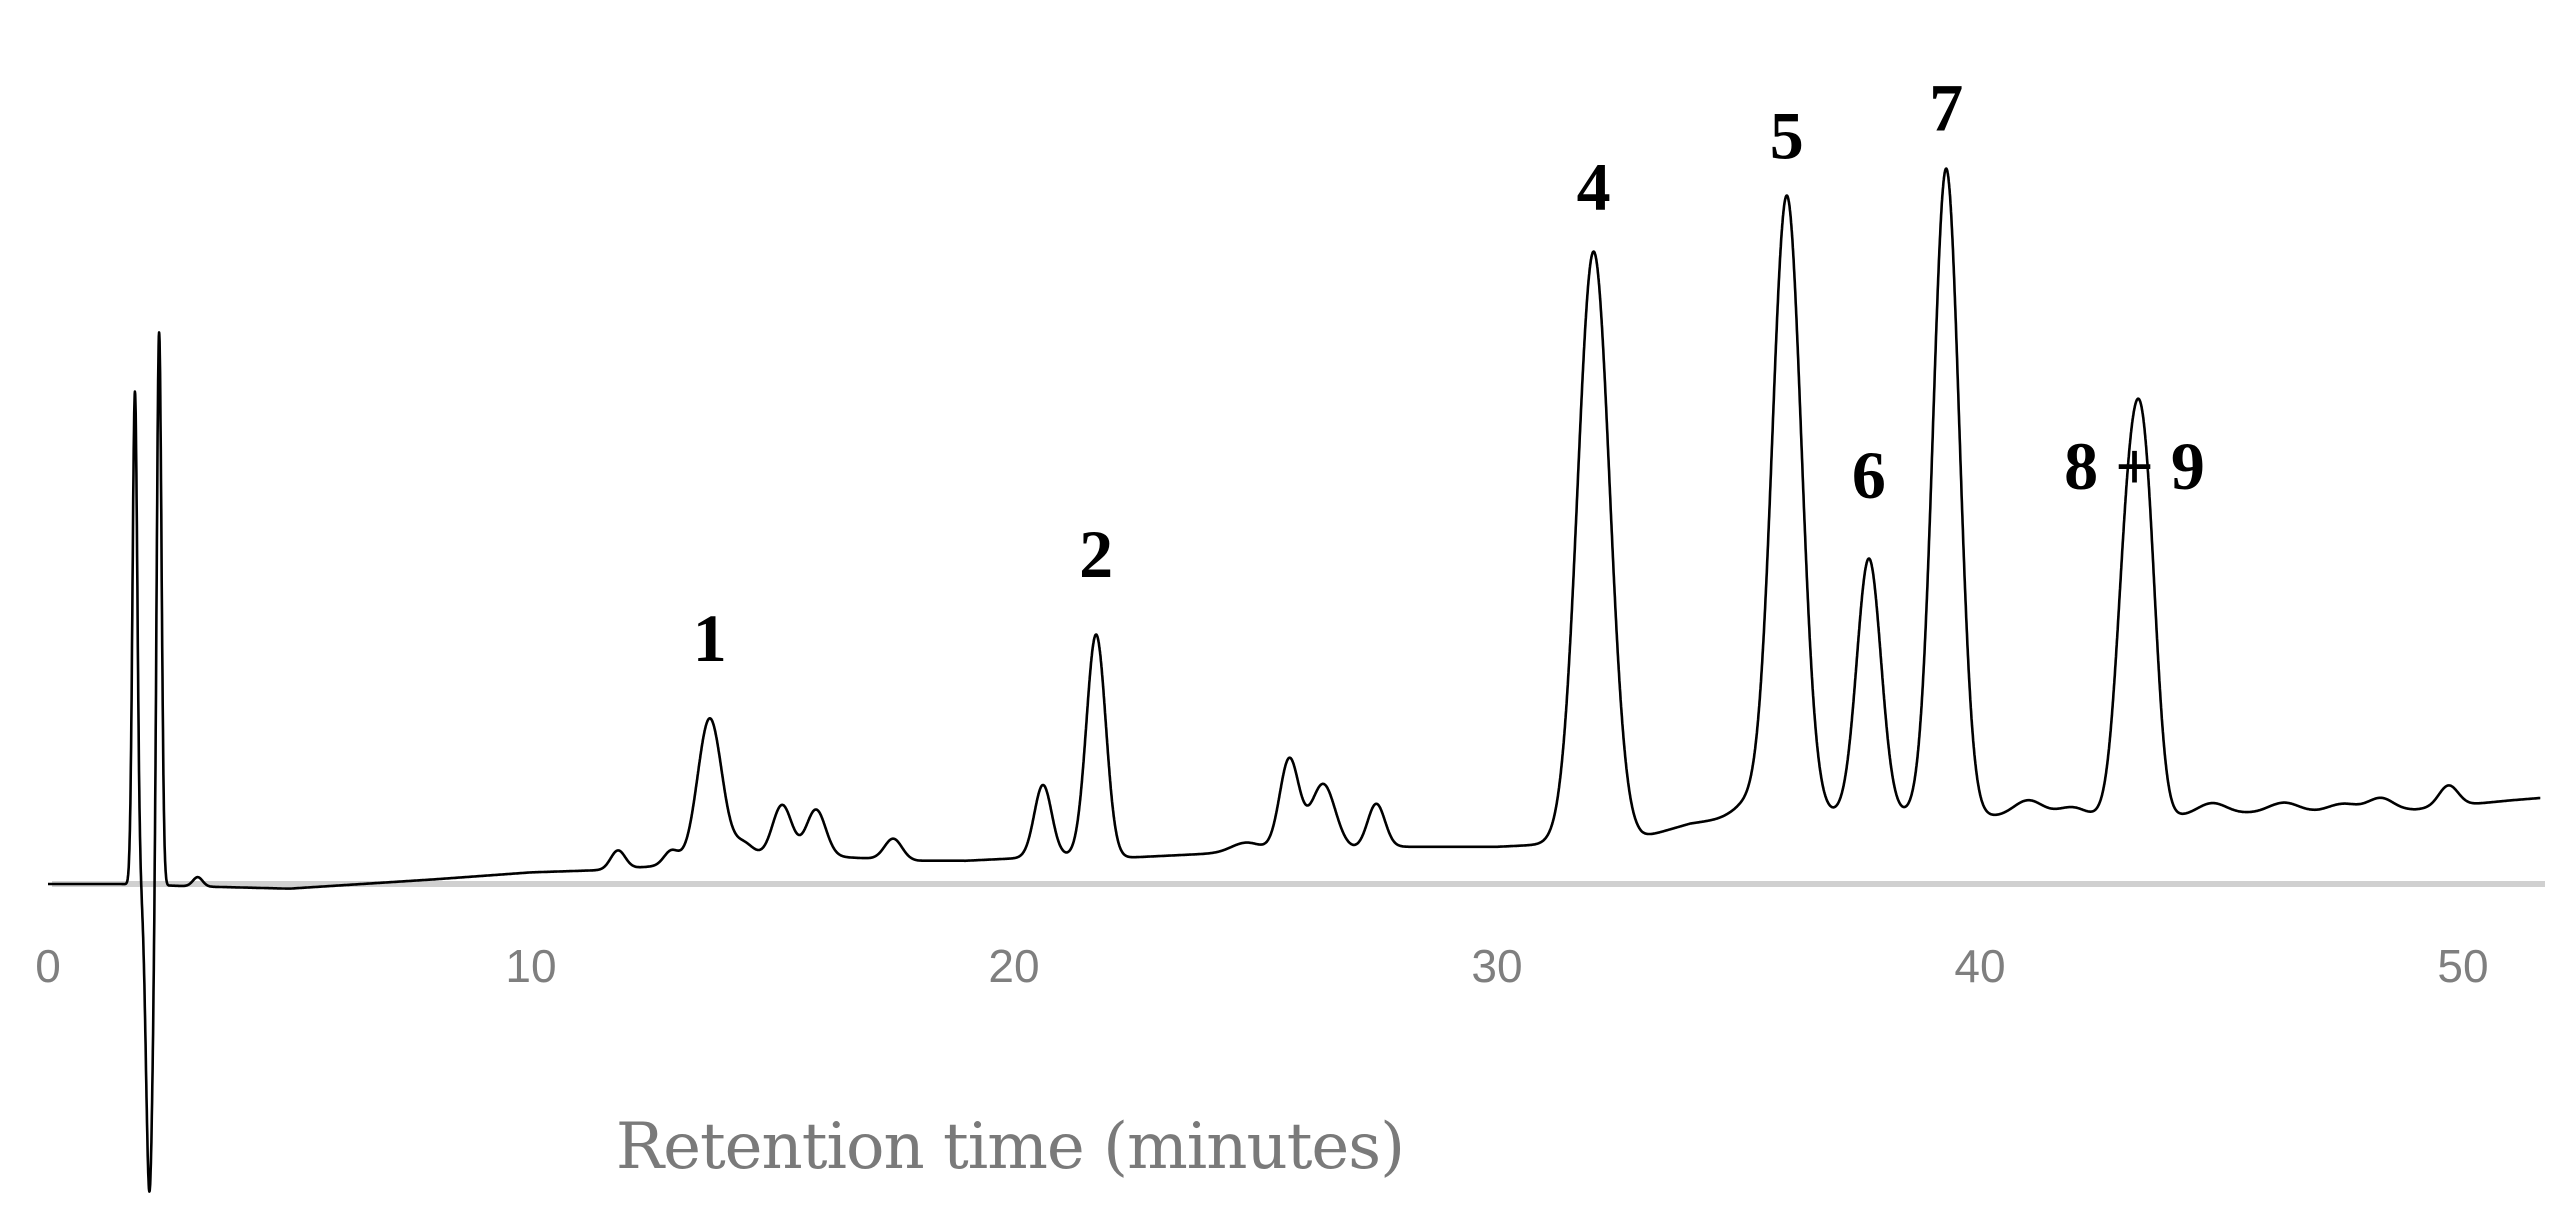 This screenshot has width=2564, height=1217. Describe the element at coordinates (48, 966) in the screenshot. I see `x-tick-label: 0` at that location.